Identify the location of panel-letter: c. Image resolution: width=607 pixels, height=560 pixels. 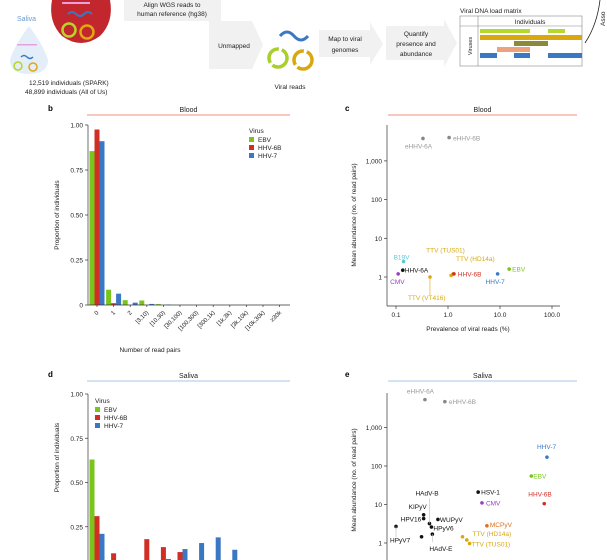
(347, 108).